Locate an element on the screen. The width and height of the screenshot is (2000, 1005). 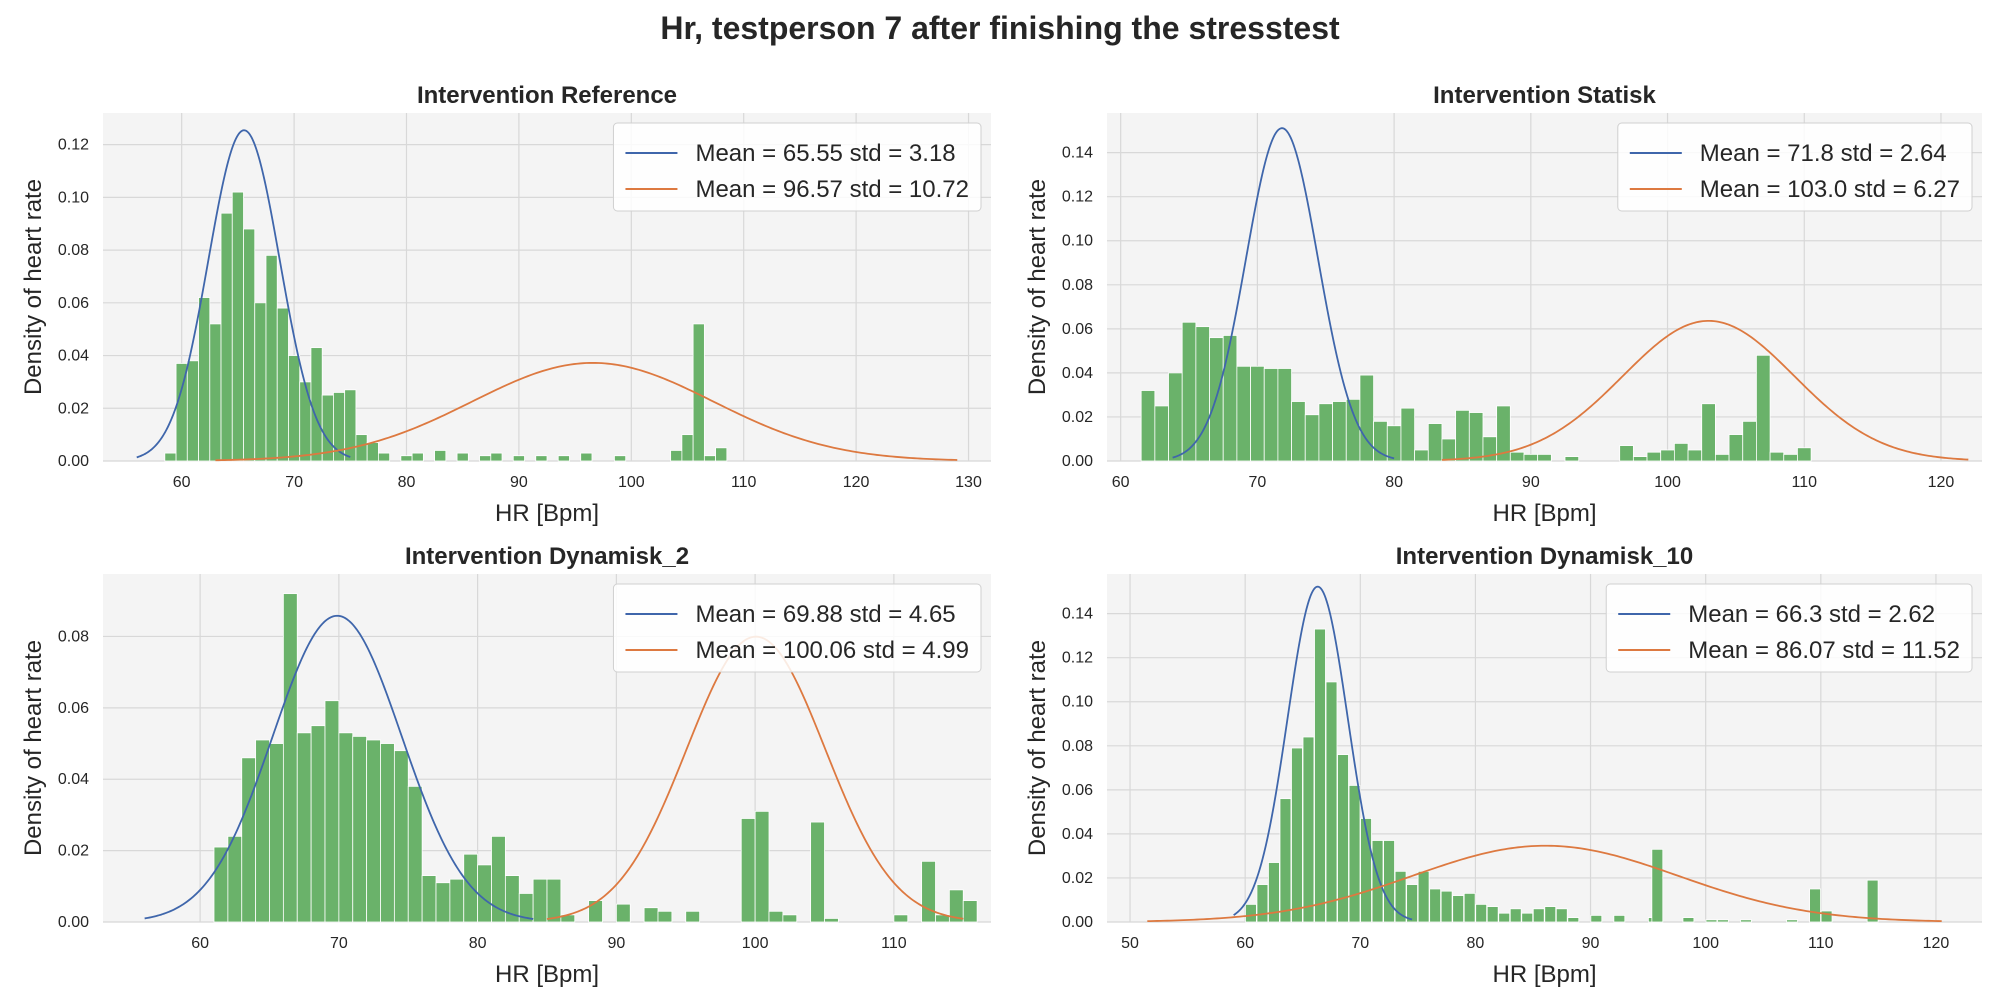
subplot-title: Intervention Dynamisk_10 is located at coordinates (1544, 556).